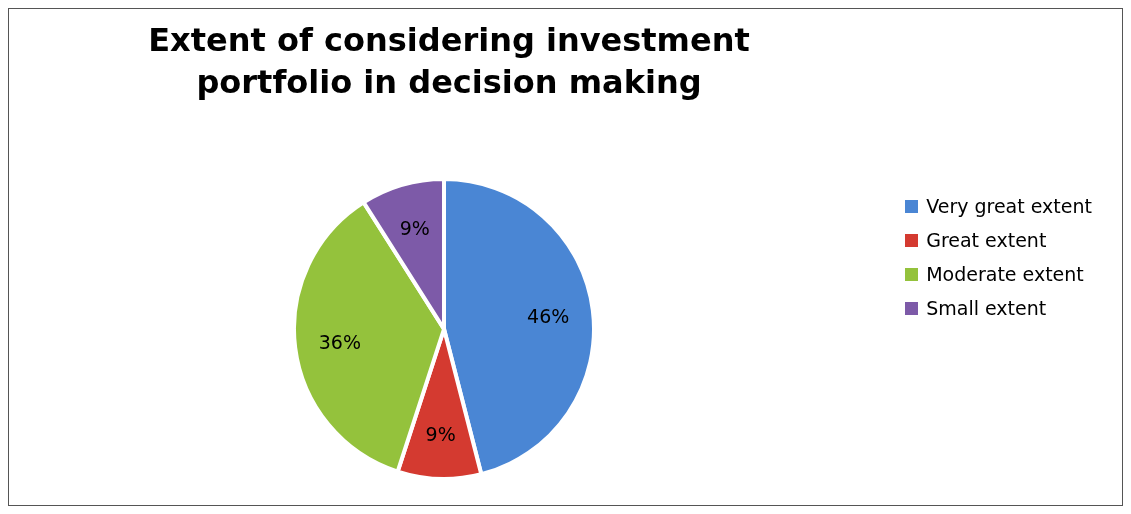 This screenshot has width=1131, height=514. Describe the element at coordinates (548, 315) in the screenshot. I see `data-label: 46%` at that location.